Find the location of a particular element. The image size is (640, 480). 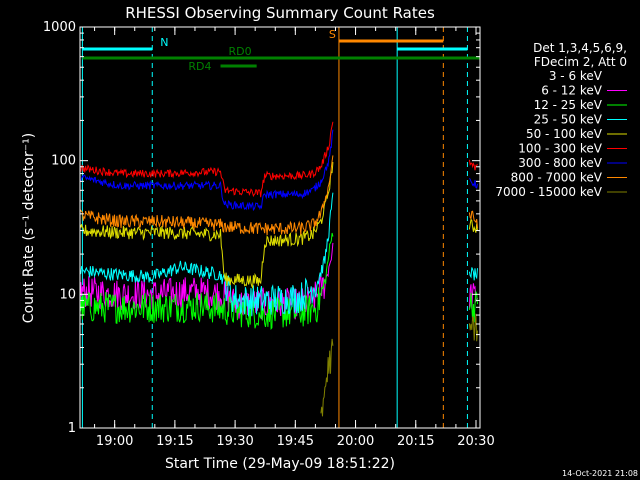

series-line-4-before is located at coordinates (206, 226).